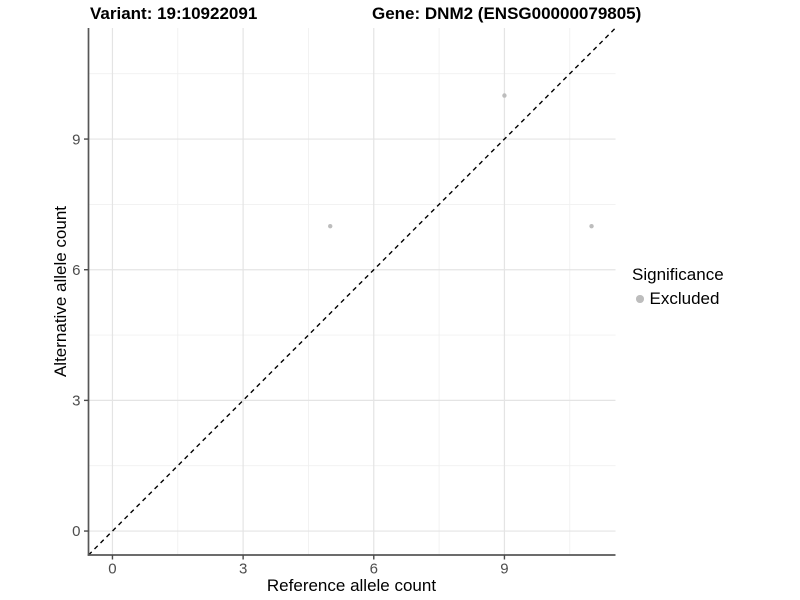 The width and height of the screenshot is (800, 600). Describe the element at coordinates (461, 161) in the screenshot. I see `data-points` at that location.